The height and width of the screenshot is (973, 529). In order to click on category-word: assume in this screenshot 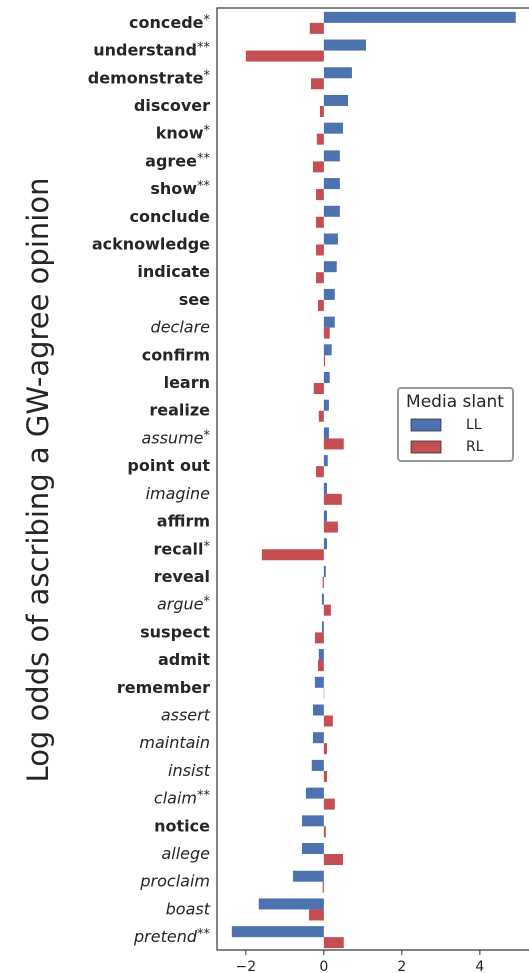, I will do `click(172, 437)`.